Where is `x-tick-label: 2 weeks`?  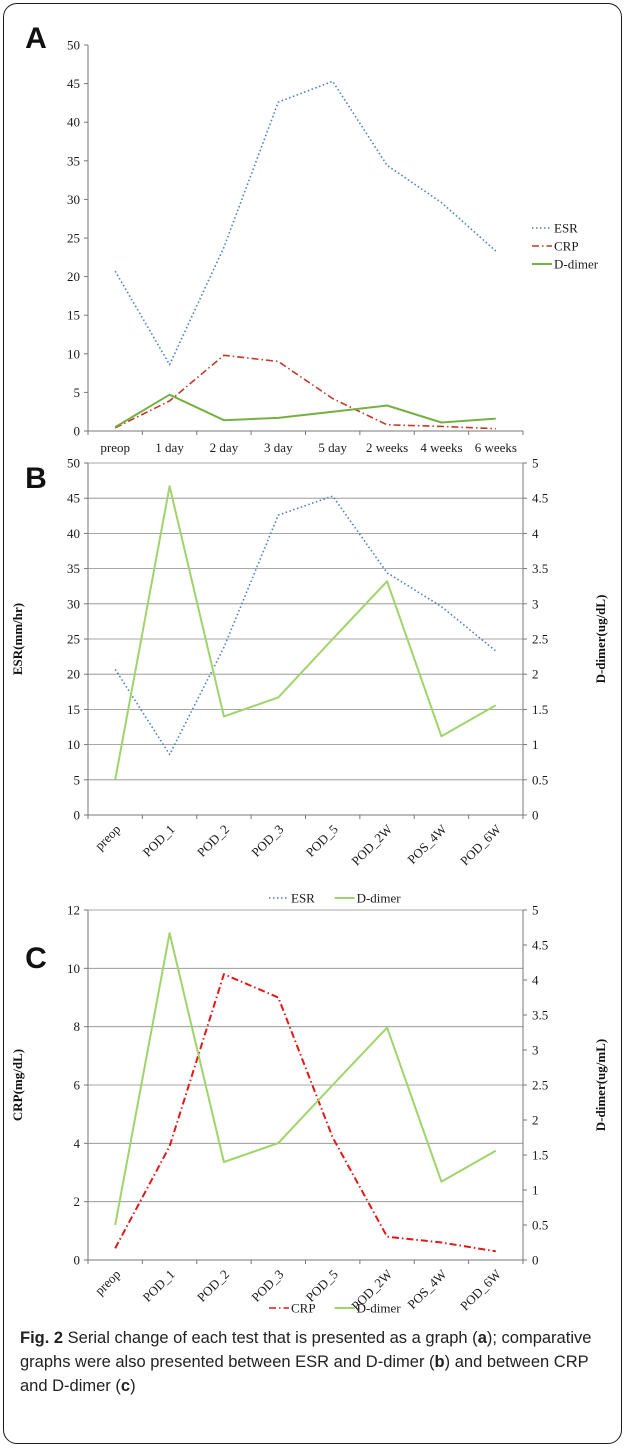
x-tick-label: 2 weeks is located at coordinates (387, 447).